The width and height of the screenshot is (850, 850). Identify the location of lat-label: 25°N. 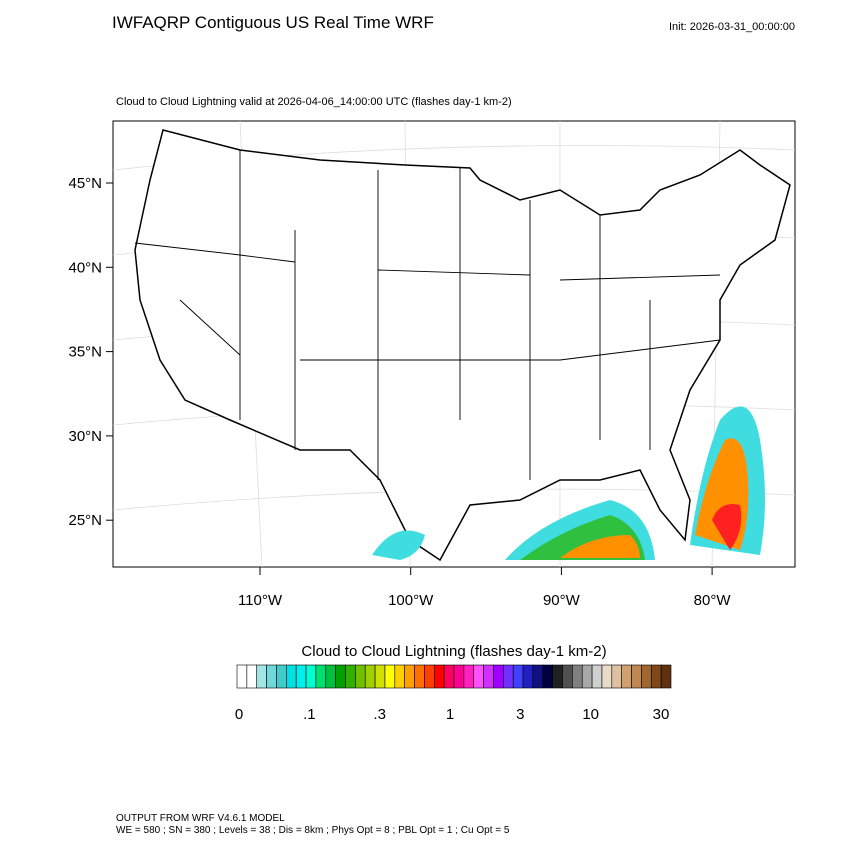
(85, 520).